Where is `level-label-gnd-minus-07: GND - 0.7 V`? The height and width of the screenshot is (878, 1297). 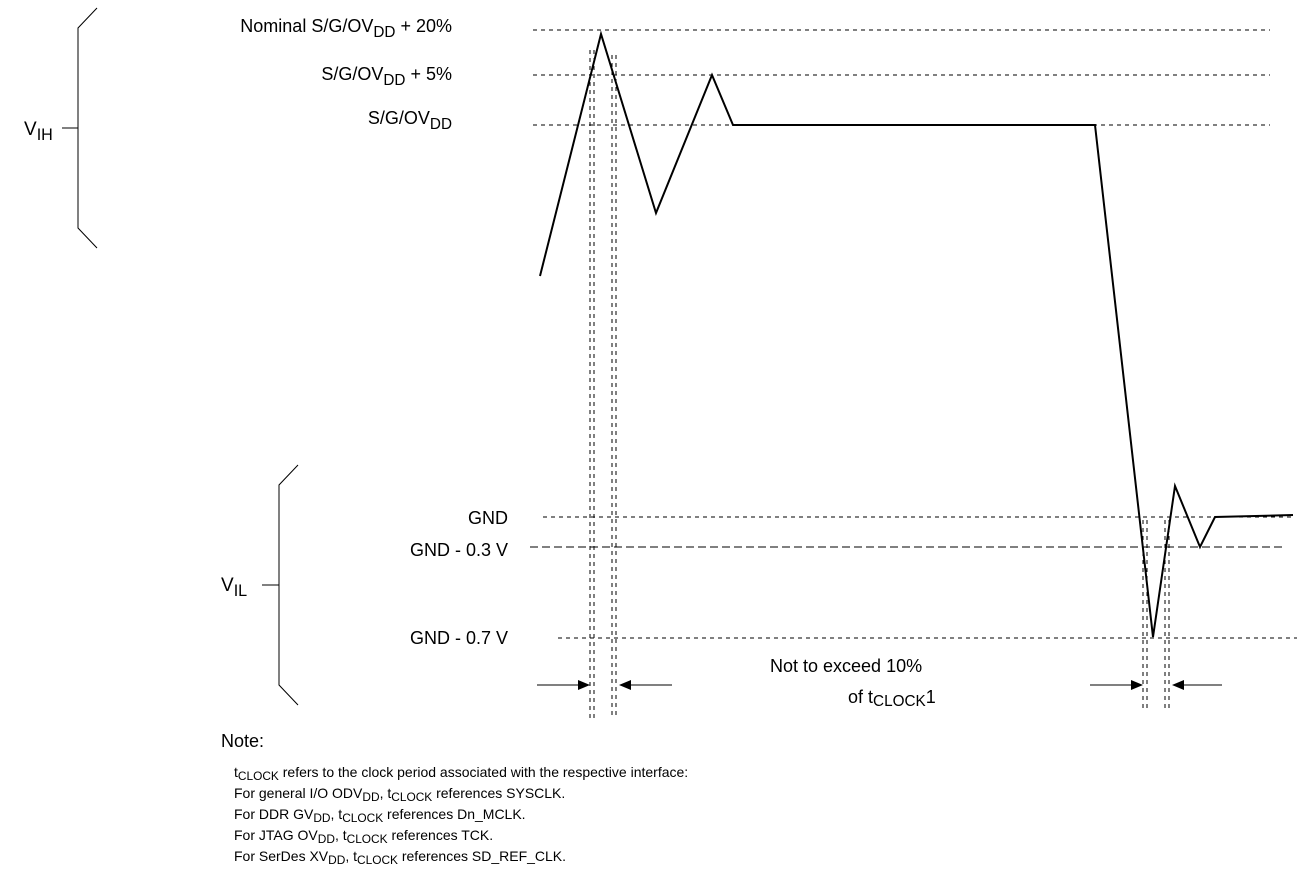 level-label-gnd-minus-07: GND - 0.7 V is located at coordinates (459, 638).